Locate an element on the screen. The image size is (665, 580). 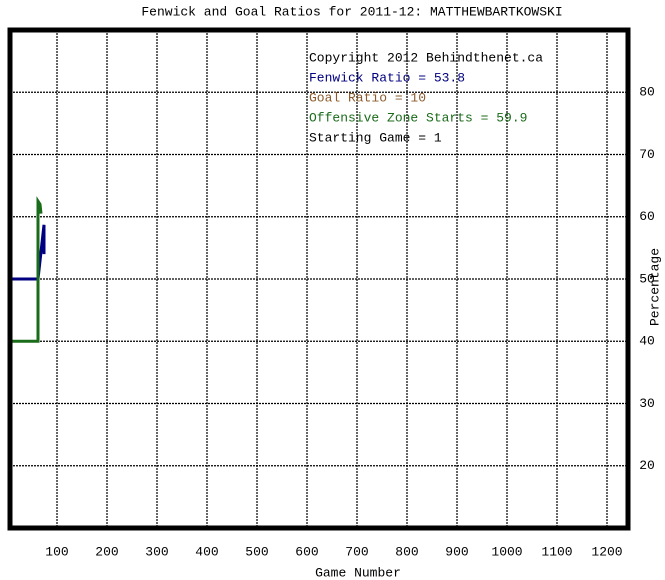
x-tick-label: 200 is located at coordinates (106, 551).